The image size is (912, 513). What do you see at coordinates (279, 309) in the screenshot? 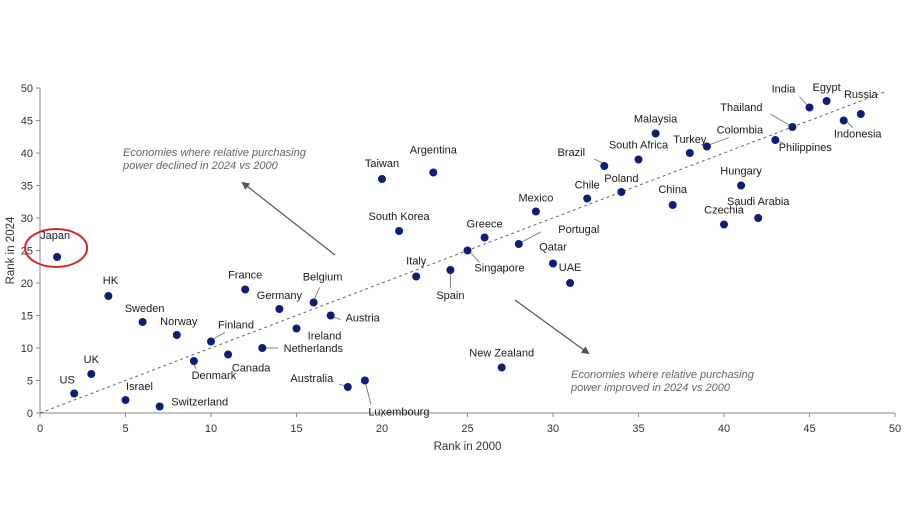
I see `point-germany` at bounding box center [279, 309].